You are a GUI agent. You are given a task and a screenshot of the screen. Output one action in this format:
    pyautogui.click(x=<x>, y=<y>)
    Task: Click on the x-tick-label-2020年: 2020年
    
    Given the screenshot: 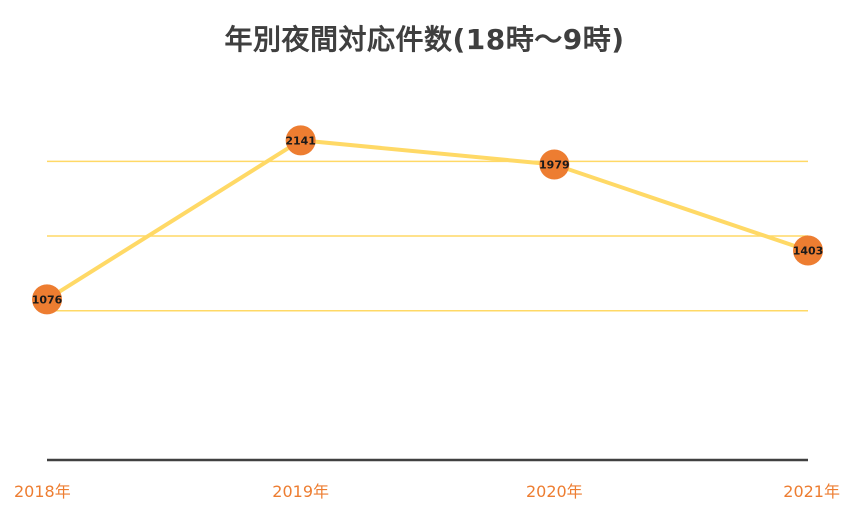 What is the action you would take?
    pyautogui.click(x=554, y=491)
    